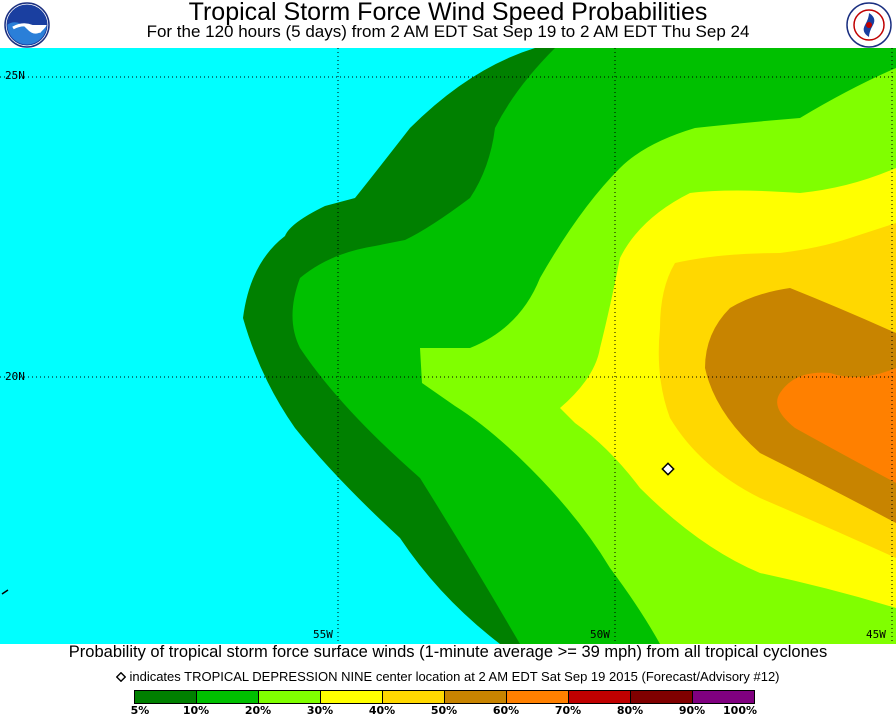 The height and width of the screenshot is (717, 896). What do you see at coordinates (444, 710) in the screenshot?
I see `legend-label: 50%` at bounding box center [444, 710].